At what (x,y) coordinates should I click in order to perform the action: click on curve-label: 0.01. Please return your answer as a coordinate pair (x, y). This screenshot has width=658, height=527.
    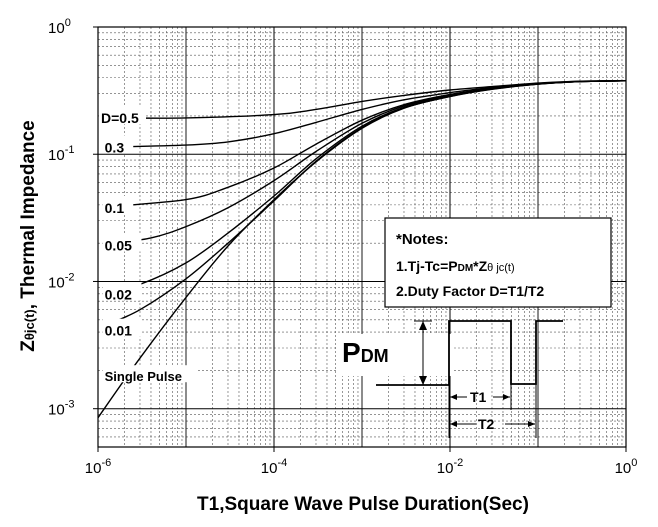
    Looking at the image, I should click on (118, 331).